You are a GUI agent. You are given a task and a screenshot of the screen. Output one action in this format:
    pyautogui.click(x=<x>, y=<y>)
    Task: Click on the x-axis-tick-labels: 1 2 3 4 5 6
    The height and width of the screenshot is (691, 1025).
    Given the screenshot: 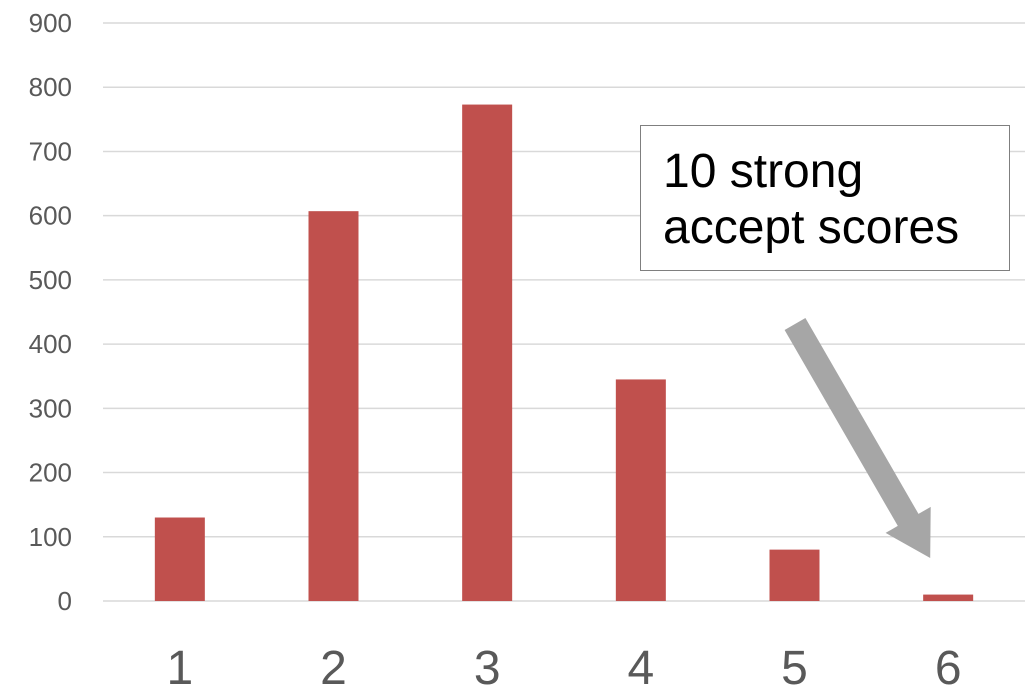 What is the action you would take?
    pyautogui.click(x=563, y=666)
    